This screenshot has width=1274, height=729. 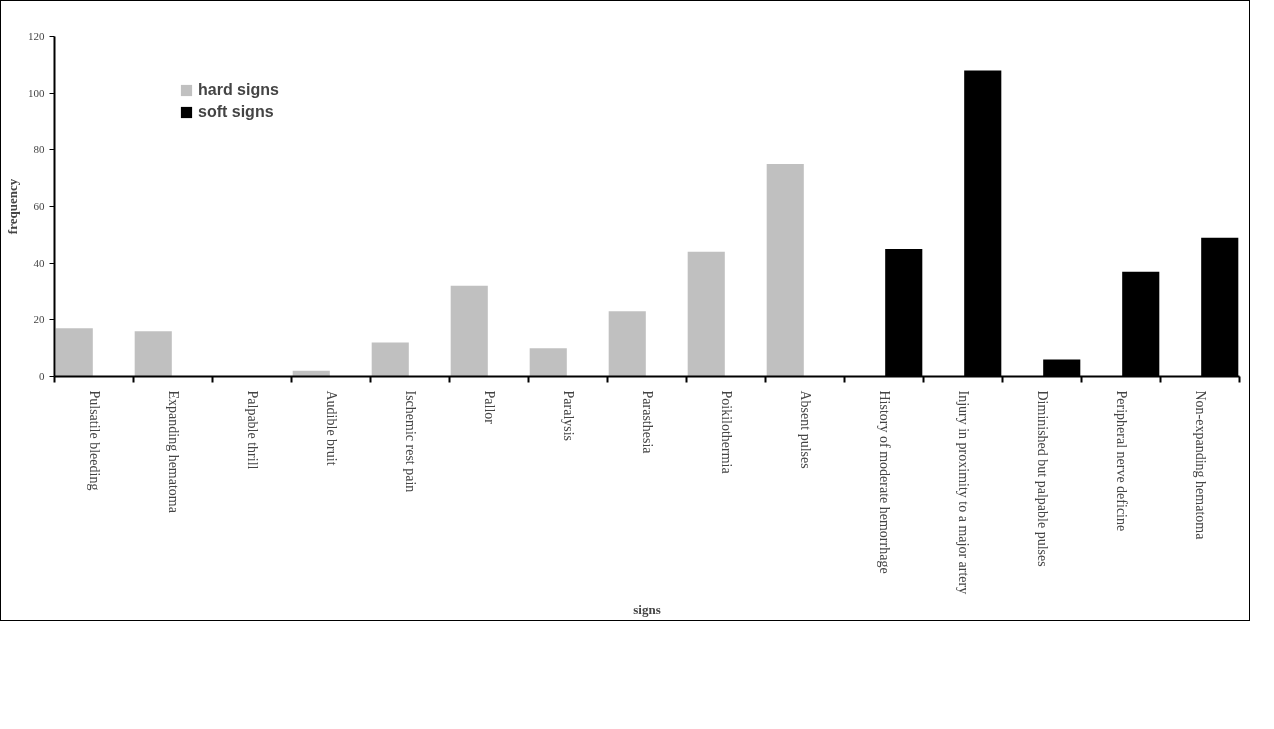 What do you see at coordinates (12, 206) in the screenshot?
I see `y-axis-title: frequency` at bounding box center [12, 206].